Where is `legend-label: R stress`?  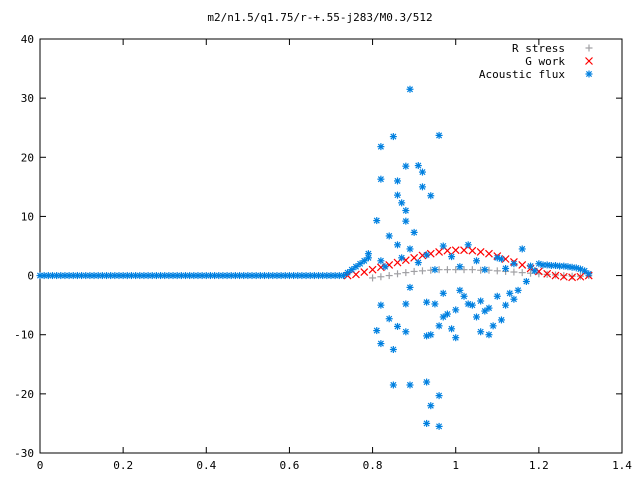 legend-label: R stress is located at coordinates (538, 48).